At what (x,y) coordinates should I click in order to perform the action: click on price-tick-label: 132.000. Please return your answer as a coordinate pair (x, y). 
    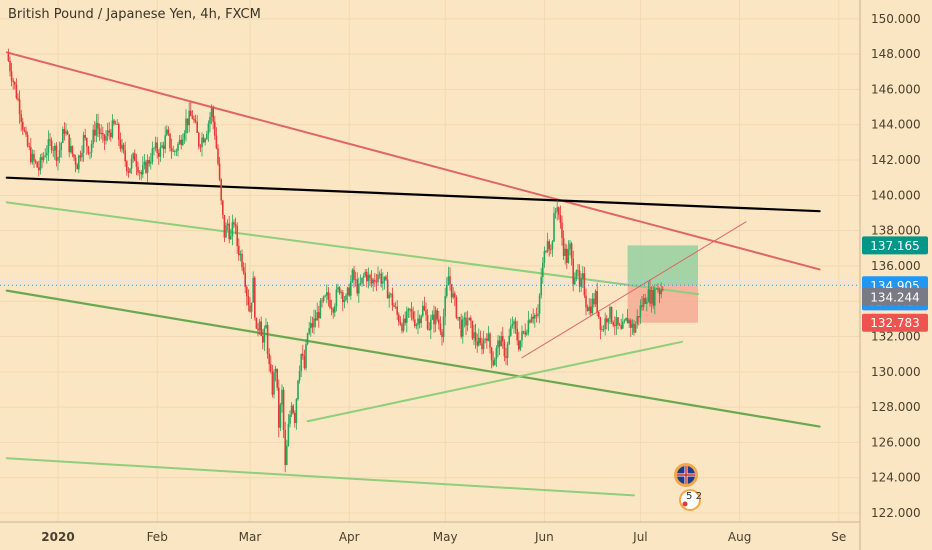
    Looking at the image, I should click on (896, 337).